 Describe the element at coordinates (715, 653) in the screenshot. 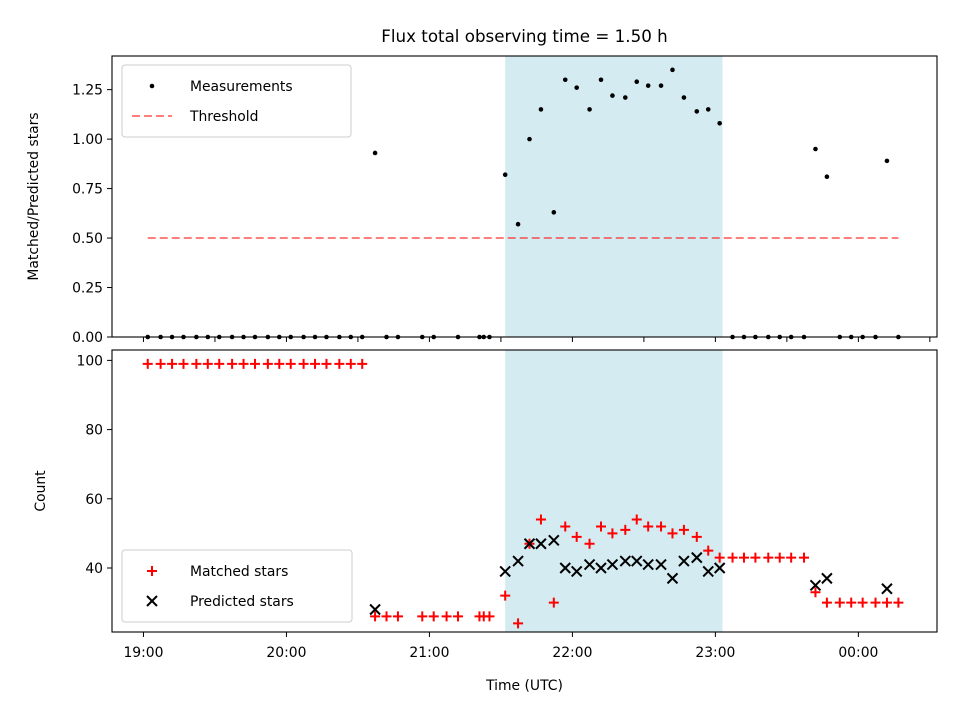

I see `x-tick-label: 23:00` at that location.